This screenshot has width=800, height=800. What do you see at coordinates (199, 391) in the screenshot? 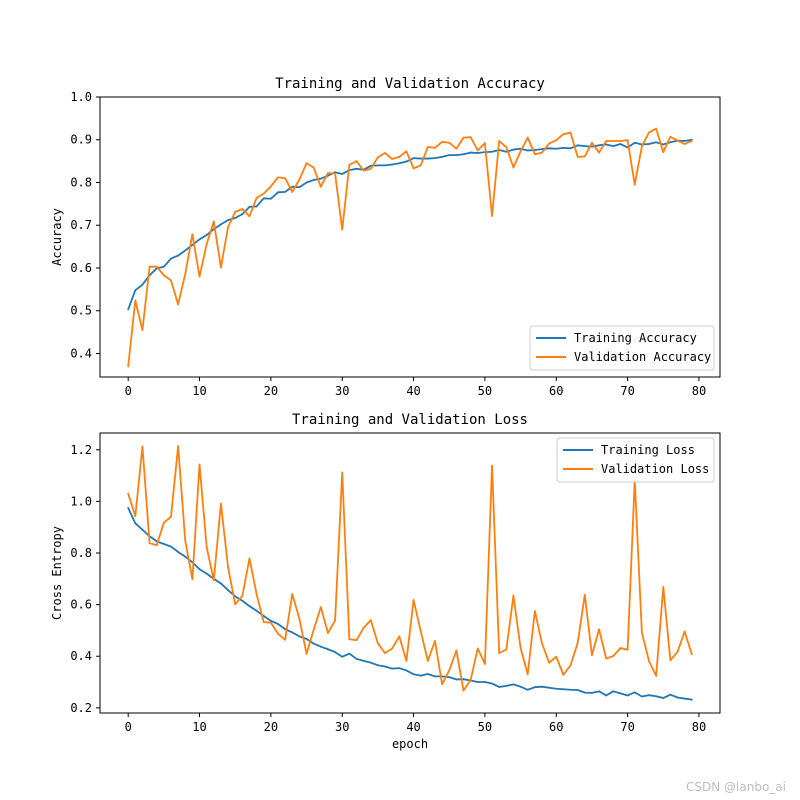
I see `accuracy-xtick-label: 10` at bounding box center [199, 391].